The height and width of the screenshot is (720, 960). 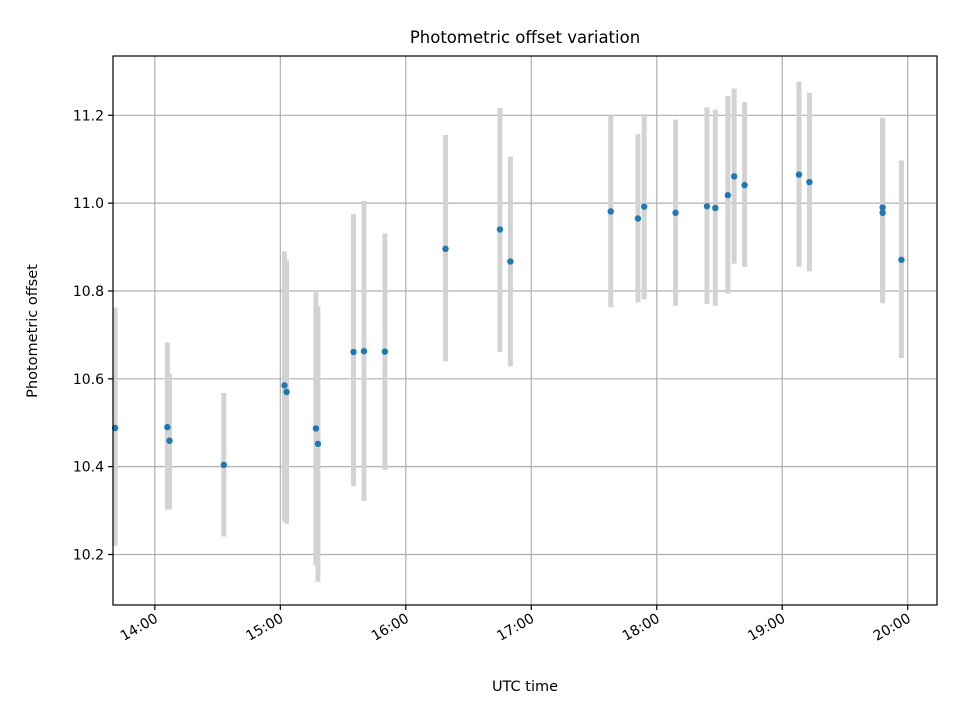 I want to click on x-axis-label: UTC time, so click(x=525, y=687).